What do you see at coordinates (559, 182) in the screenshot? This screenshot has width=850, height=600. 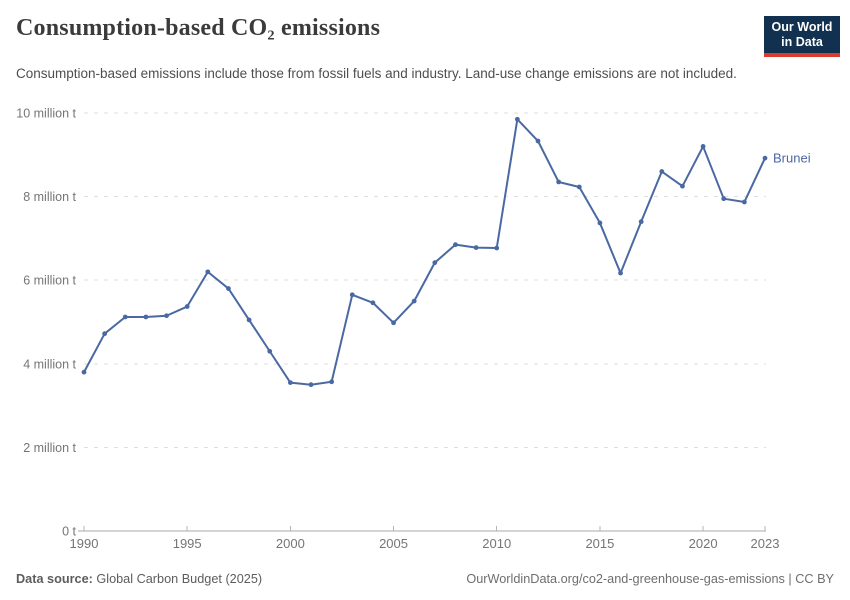 I see `data-point-2013` at bounding box center [559, 182].